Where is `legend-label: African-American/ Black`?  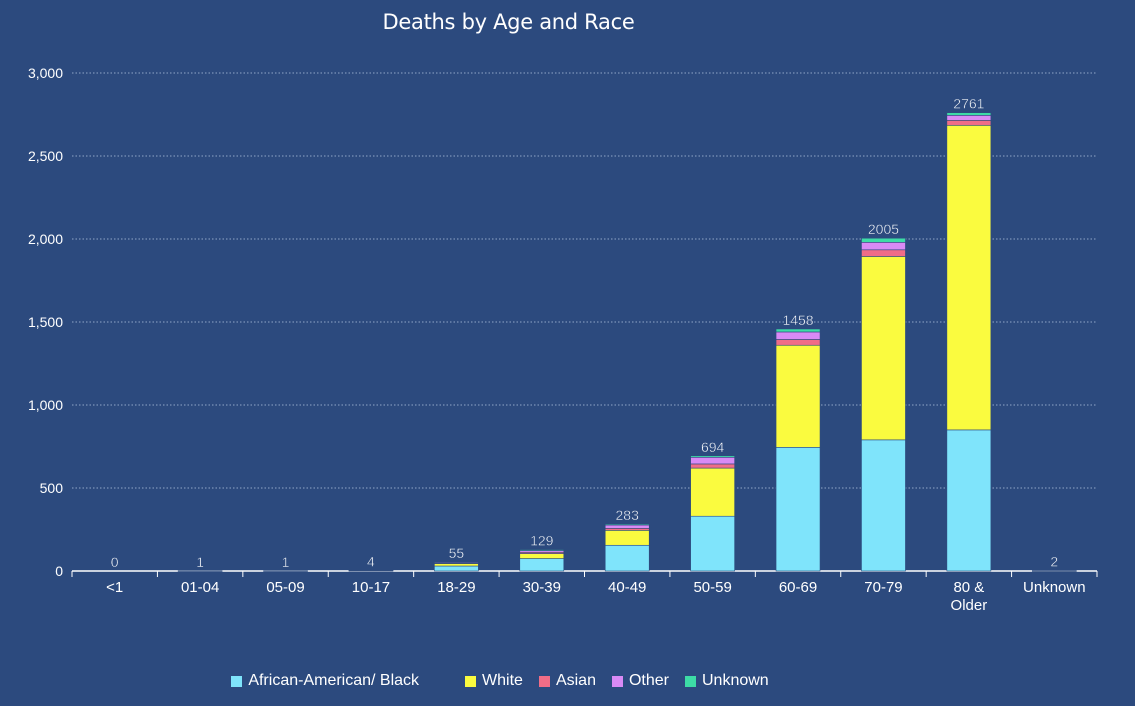
legend-label: African-American/ Black is located at coordinates (334, 680).